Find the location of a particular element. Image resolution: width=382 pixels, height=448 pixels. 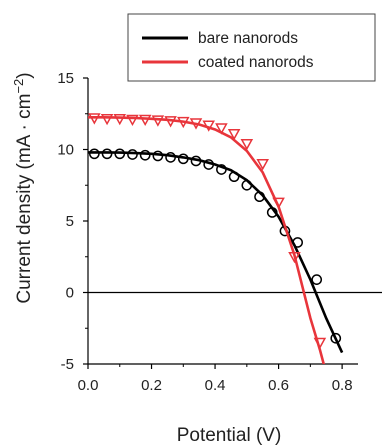

x-tick-label: 0.6 is located at coordinates (278, 385).